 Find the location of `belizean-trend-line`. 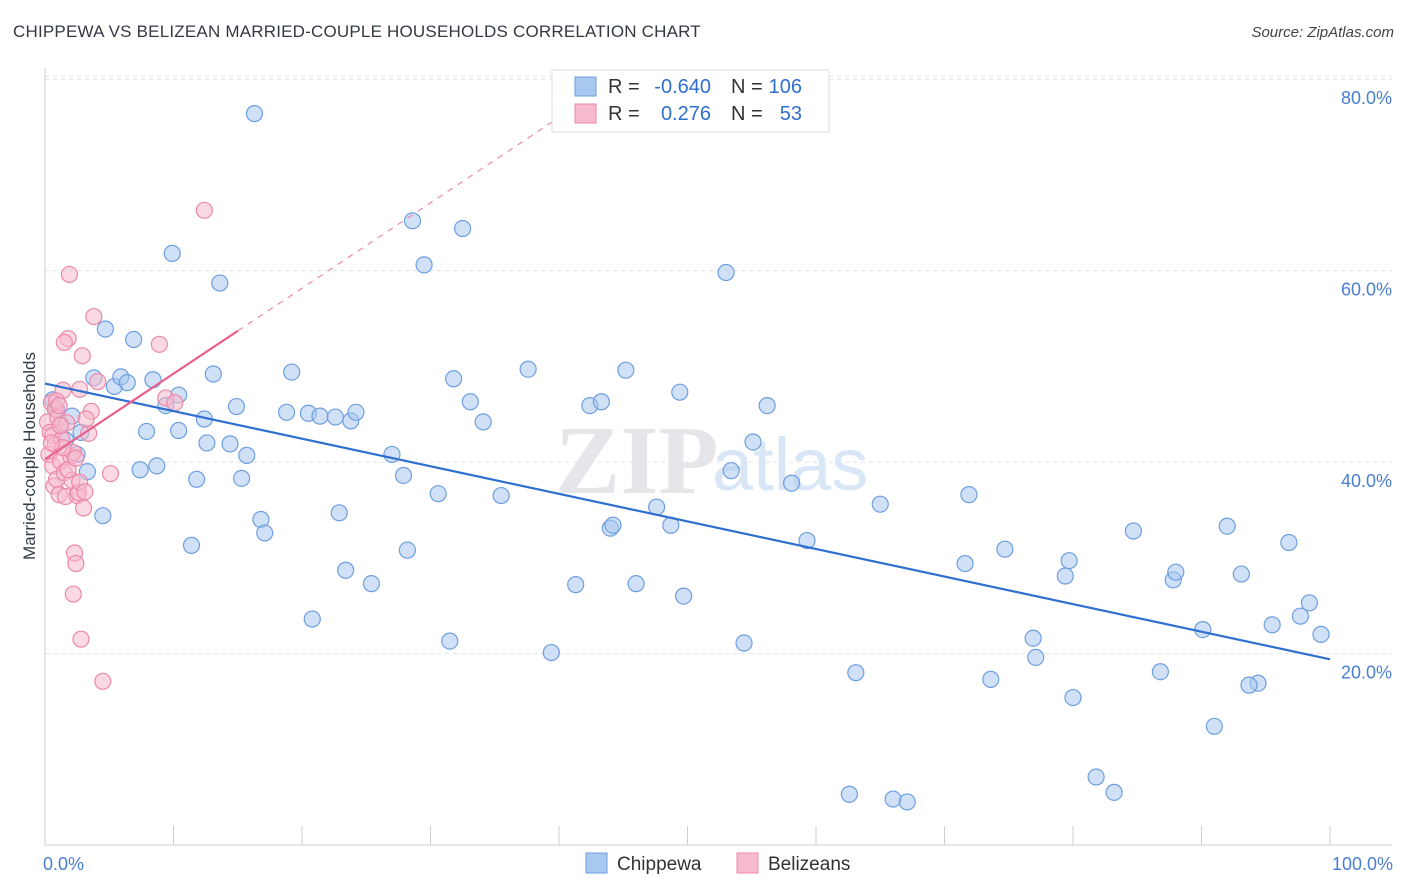

belizean-trend-line is located at coordinates (141, 395).